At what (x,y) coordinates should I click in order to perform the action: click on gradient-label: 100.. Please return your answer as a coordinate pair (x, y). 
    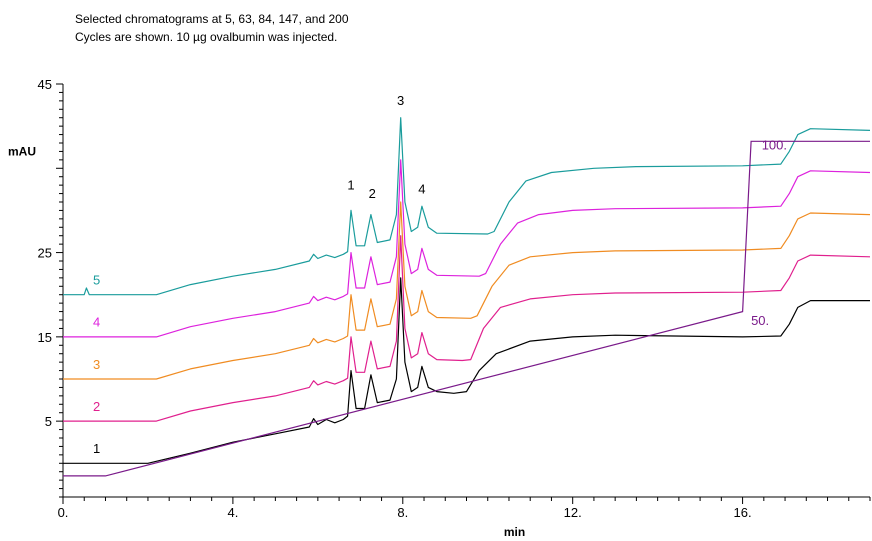
    Looking at the image, I should click on (774, 145).